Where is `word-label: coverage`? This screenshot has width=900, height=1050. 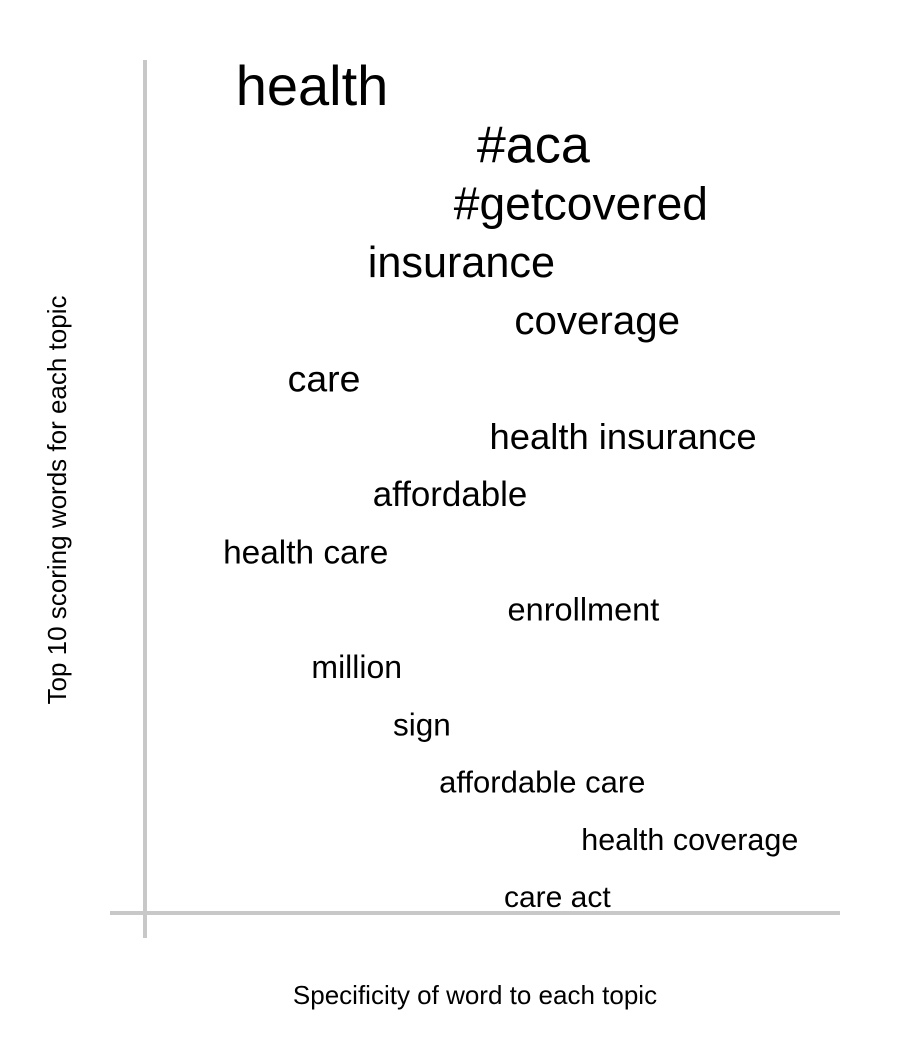
word-label: coverage is located at coordinates (597, 320).